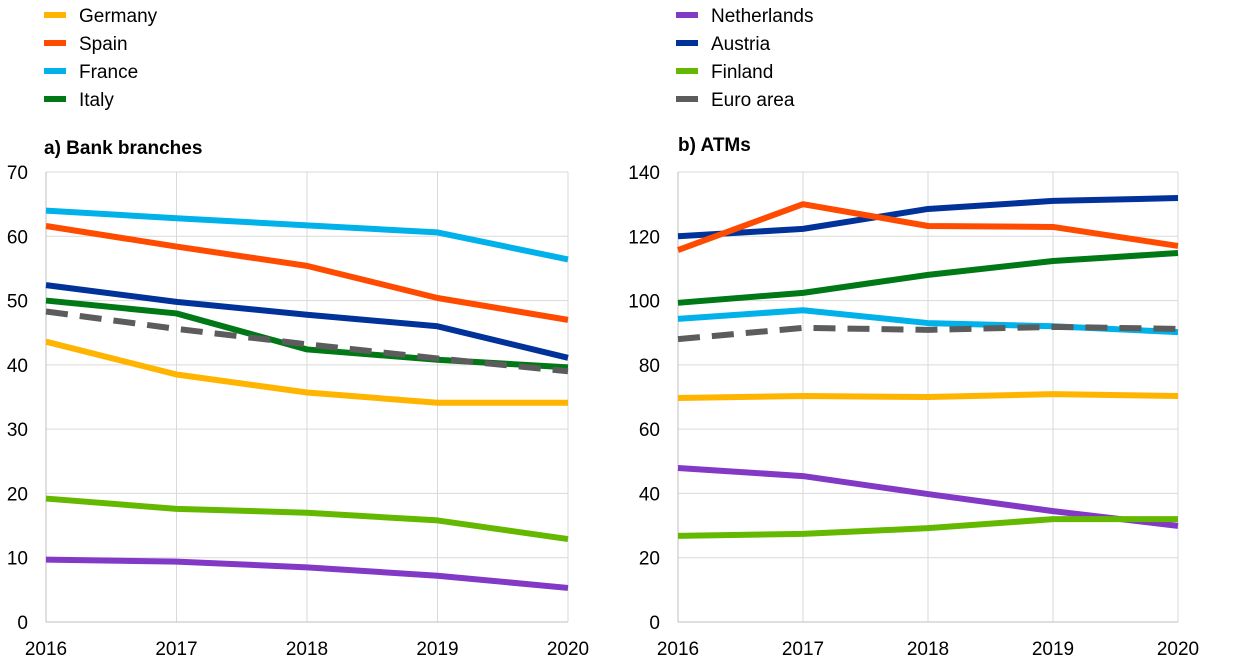 This screenshot has width=1240, height=664. Describe the element at coordinates (307, 235) in the screenshot. I see `series-line-france` at that location.